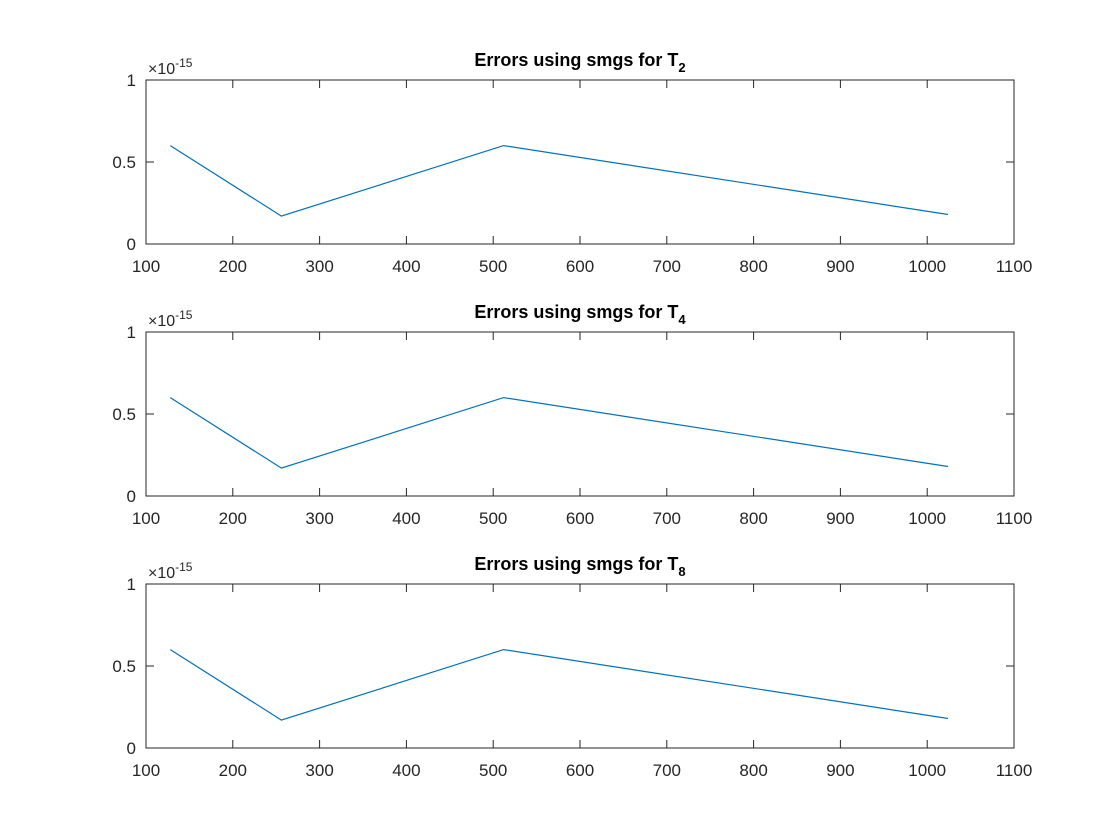 Image resolution: width=1120 pixels, height=840 pixels. I want to click on chart-title: Errors using smgs for T4, so click(580, 314).